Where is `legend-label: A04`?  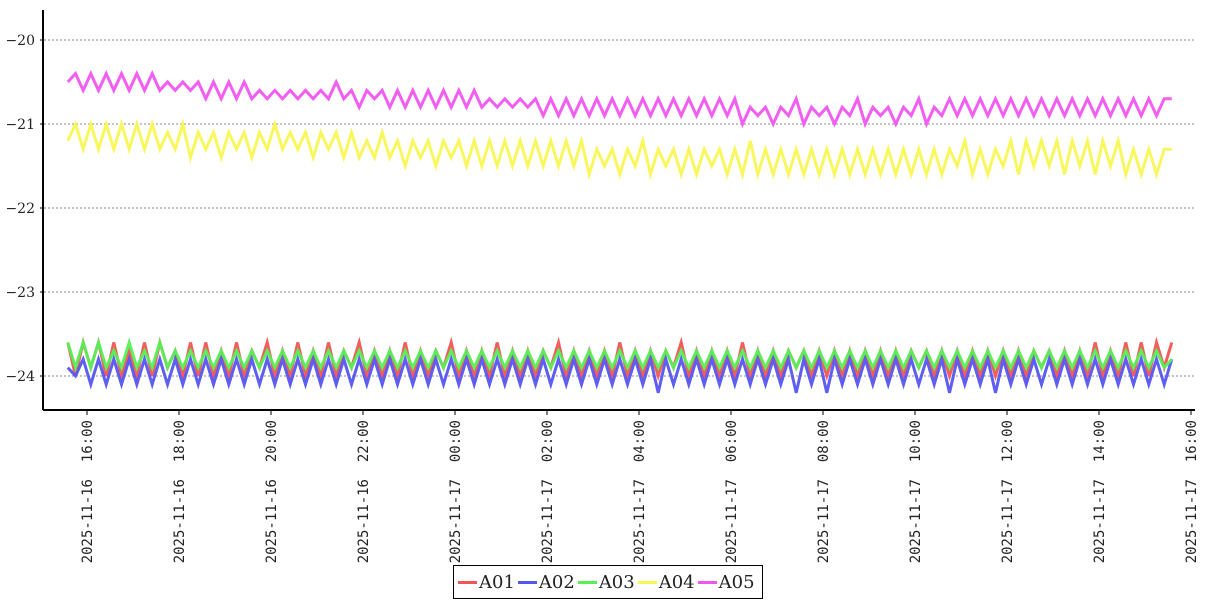
legend-label: A04 is located at coordinates (676, 582).